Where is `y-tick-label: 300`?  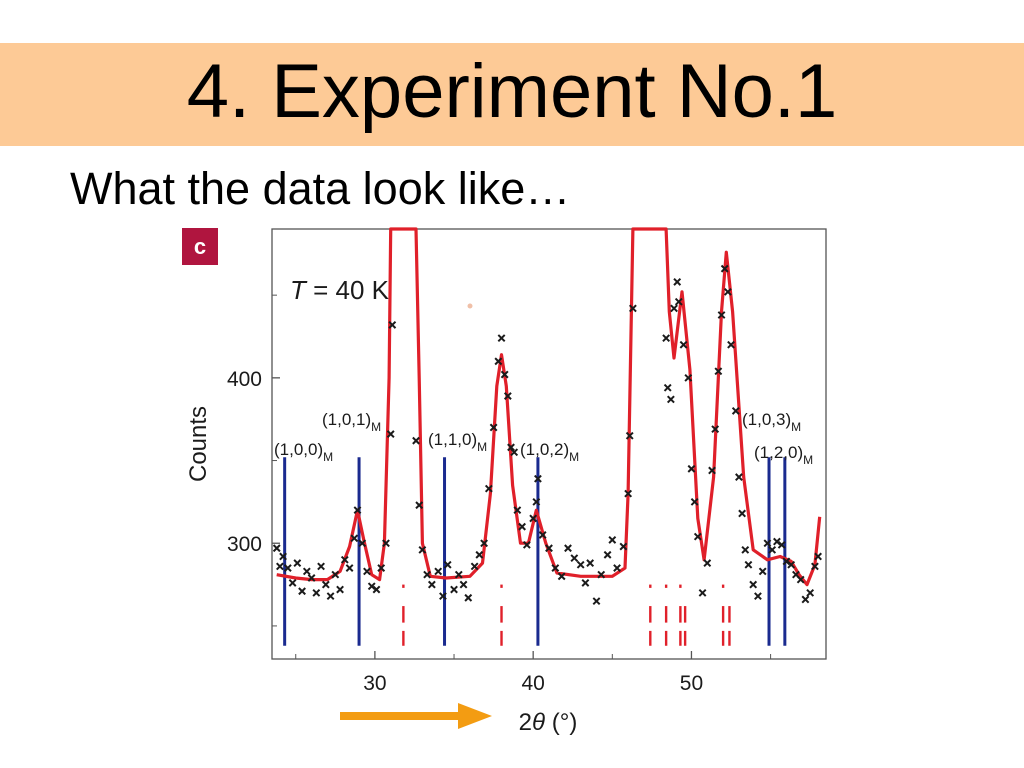 y-tick-label: 300 is located at coordinates (244, 544).